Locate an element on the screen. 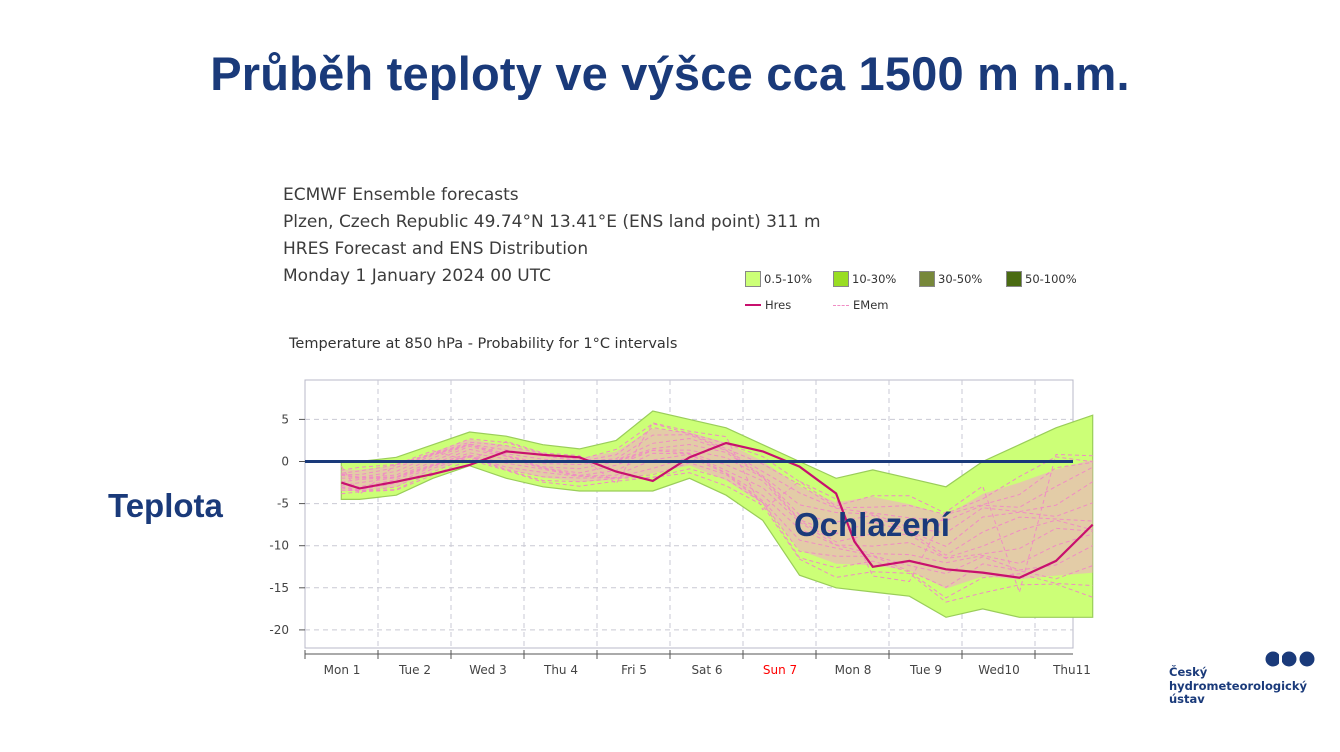 Image resolution: width=1340 pixels, height=752 pixels. legend-item-1: 10-30% is located at coordinates (864, 279).